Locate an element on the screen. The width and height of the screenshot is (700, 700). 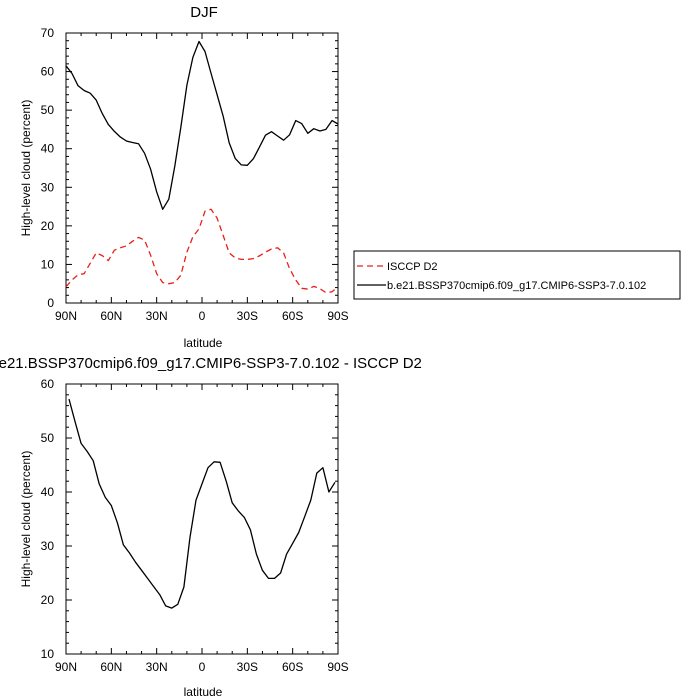
bottom-series-group is located at coordinates (202, 503).